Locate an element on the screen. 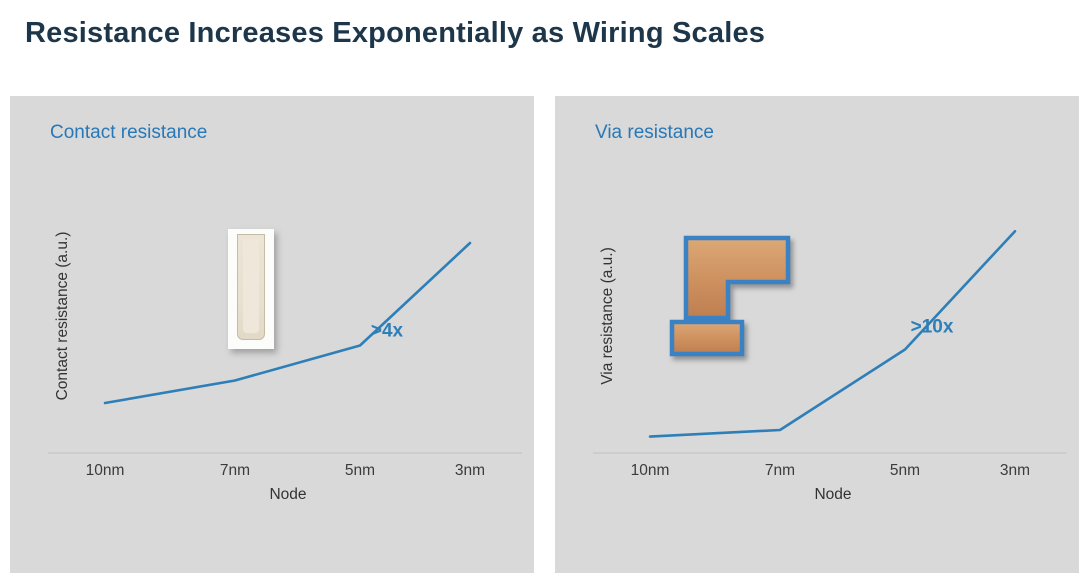 The height and width of the screenshot is (582, 1080). lower-metal-line is located at coordinates (707, 338).